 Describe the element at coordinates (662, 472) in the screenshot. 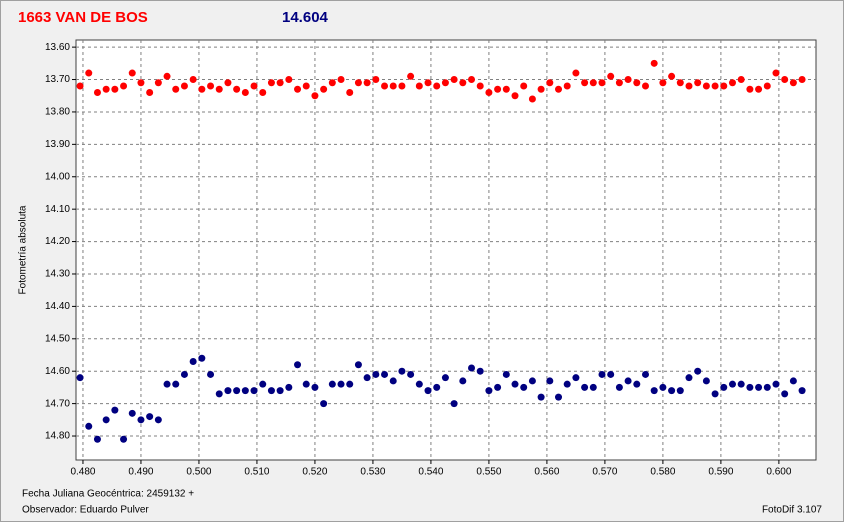

I see `x-tick-label: 0.580` at that location.